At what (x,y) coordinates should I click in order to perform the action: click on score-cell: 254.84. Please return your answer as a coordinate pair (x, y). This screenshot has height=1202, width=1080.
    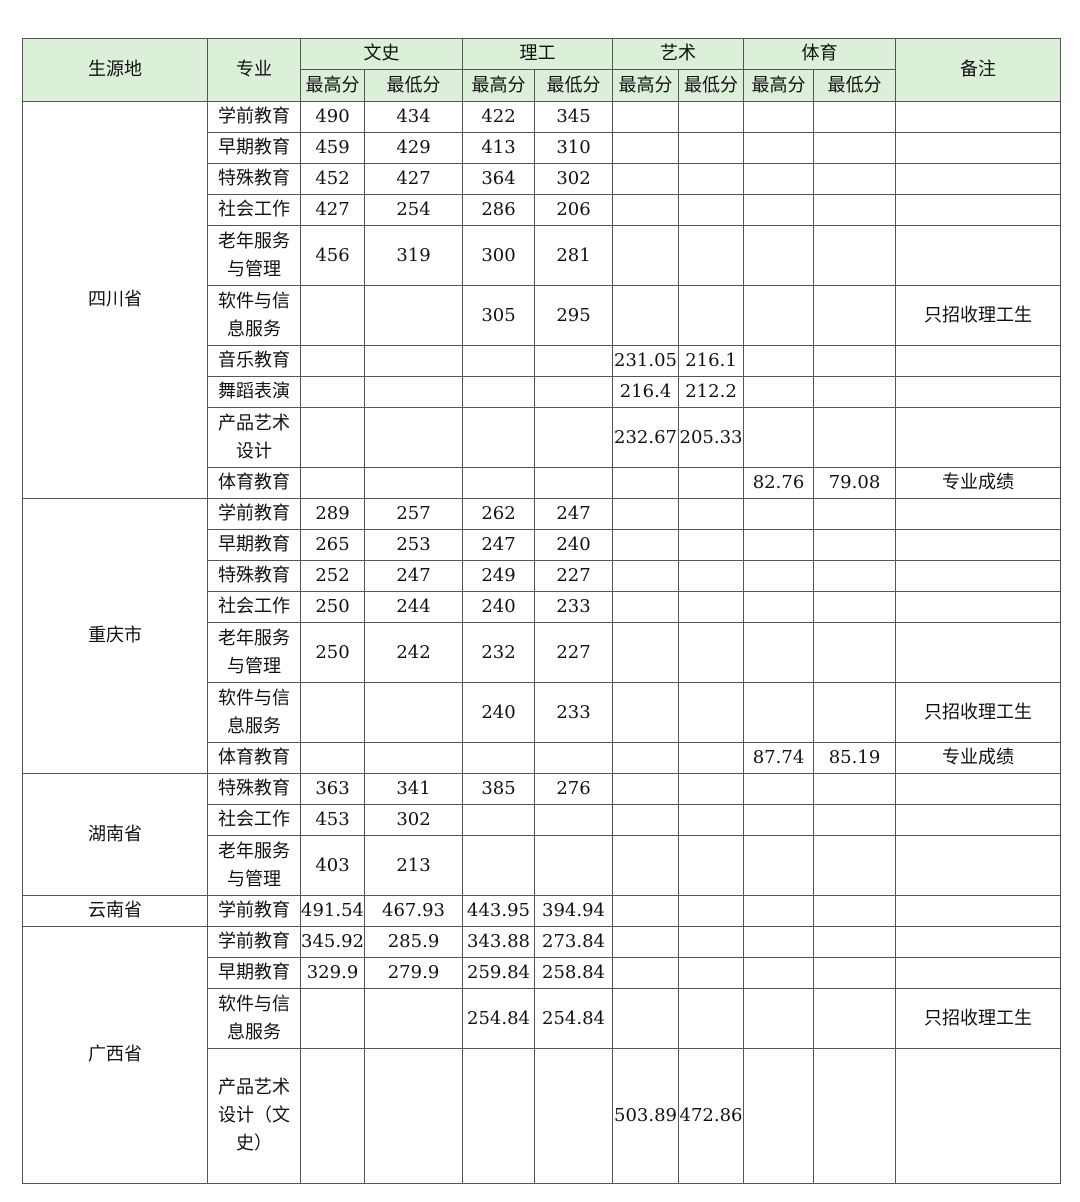
    Looking at the image, I should click on (573, 1018).